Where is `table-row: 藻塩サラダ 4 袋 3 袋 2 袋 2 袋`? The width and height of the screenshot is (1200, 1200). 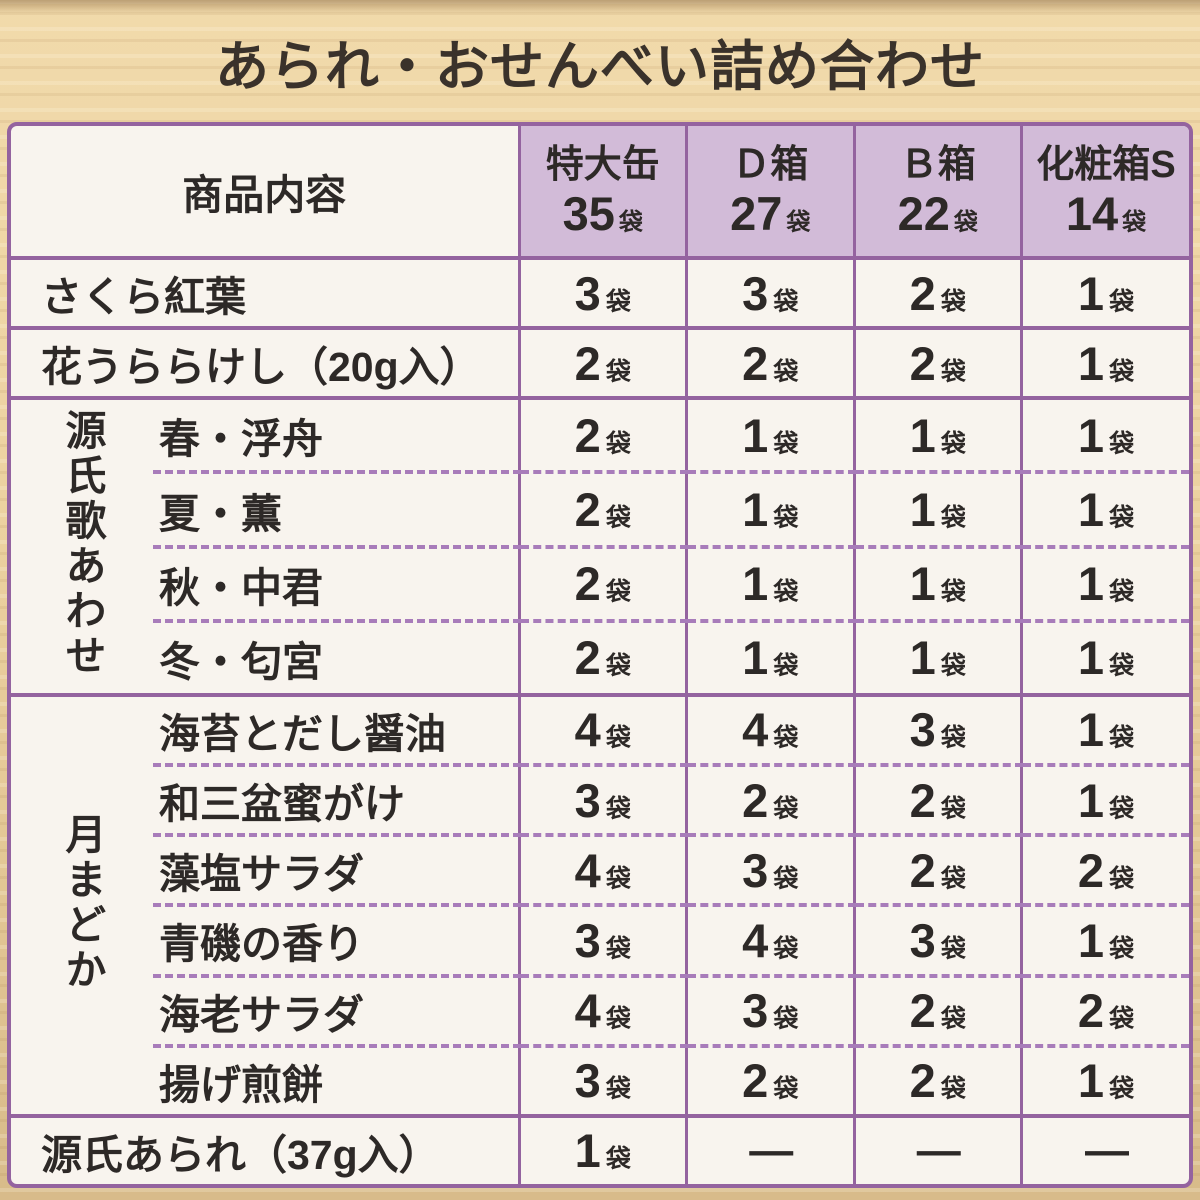
table-row: 藻塩サラダ 4 袋 3 袋 2 袋 2 袋 is located at coordinates (600, 869).